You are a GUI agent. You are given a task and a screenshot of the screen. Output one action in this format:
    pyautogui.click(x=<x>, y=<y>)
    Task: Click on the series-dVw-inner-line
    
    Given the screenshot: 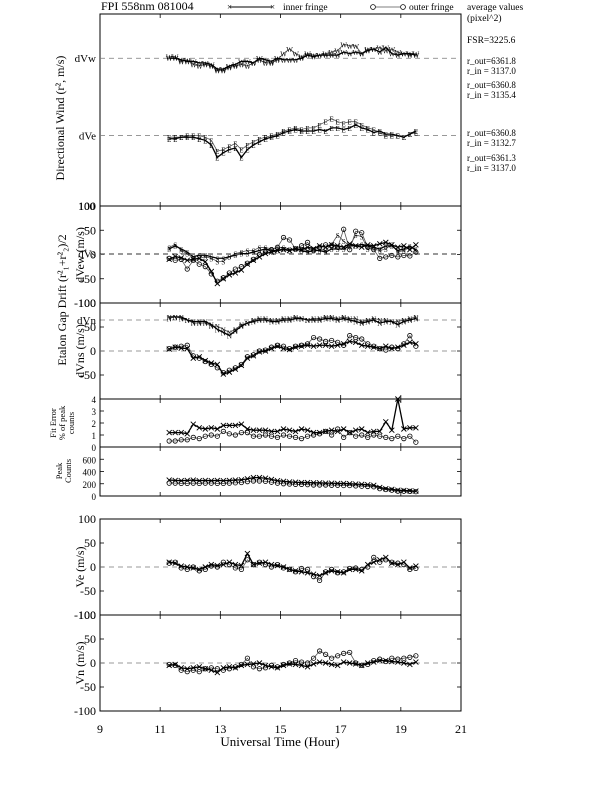 What is the action you would take?
    pyautogui.click(x=293, y=58)
    